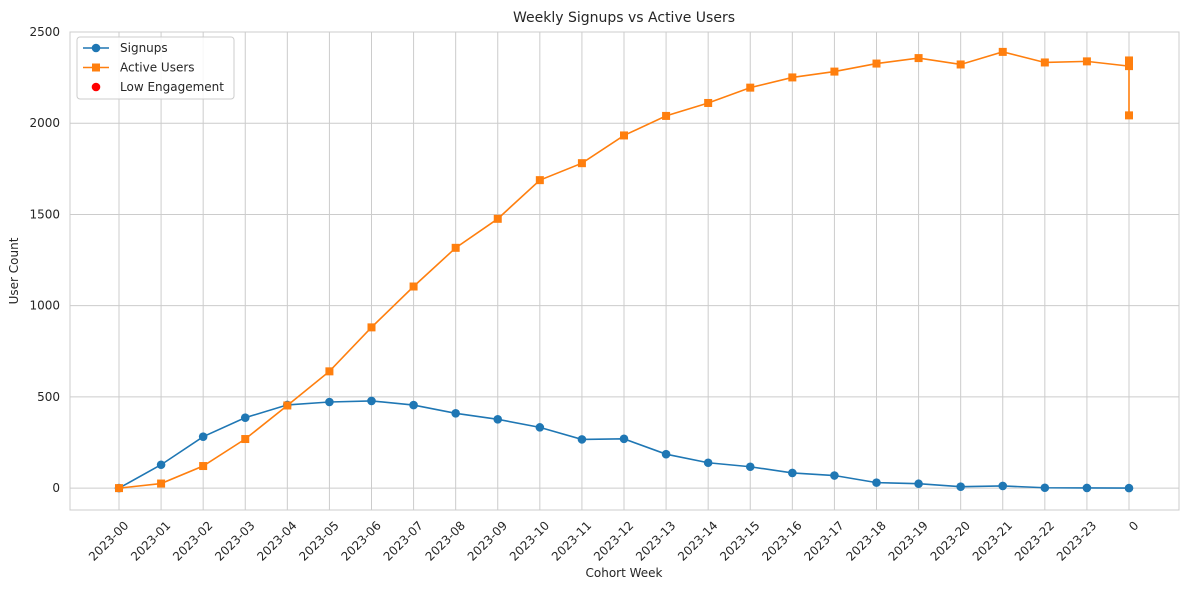 This screenshot has height=594, width=1189. Describe the element at coordinates (403, 540) in the screenshot. I see `x-tick-label: 2023-07` at that location.